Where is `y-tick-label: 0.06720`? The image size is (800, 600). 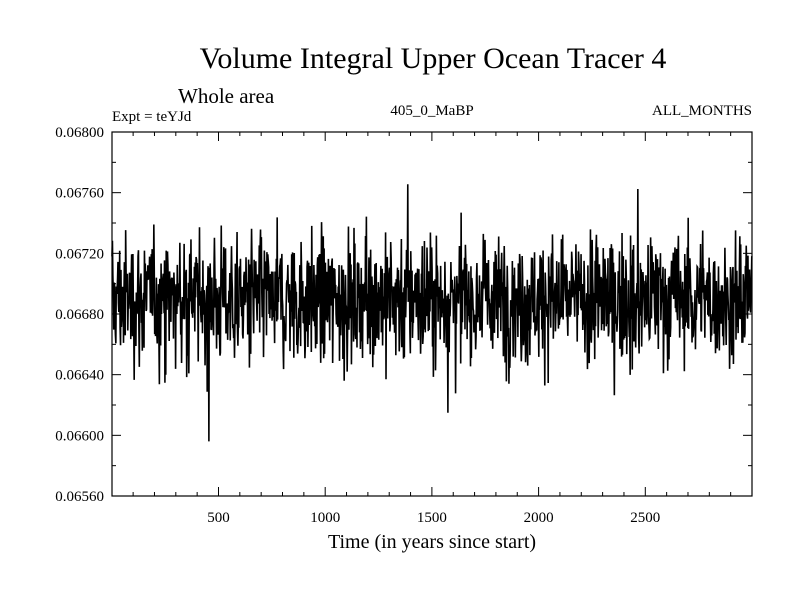
y-tick-label: 0.06720 is located at coordinates (79, 254).